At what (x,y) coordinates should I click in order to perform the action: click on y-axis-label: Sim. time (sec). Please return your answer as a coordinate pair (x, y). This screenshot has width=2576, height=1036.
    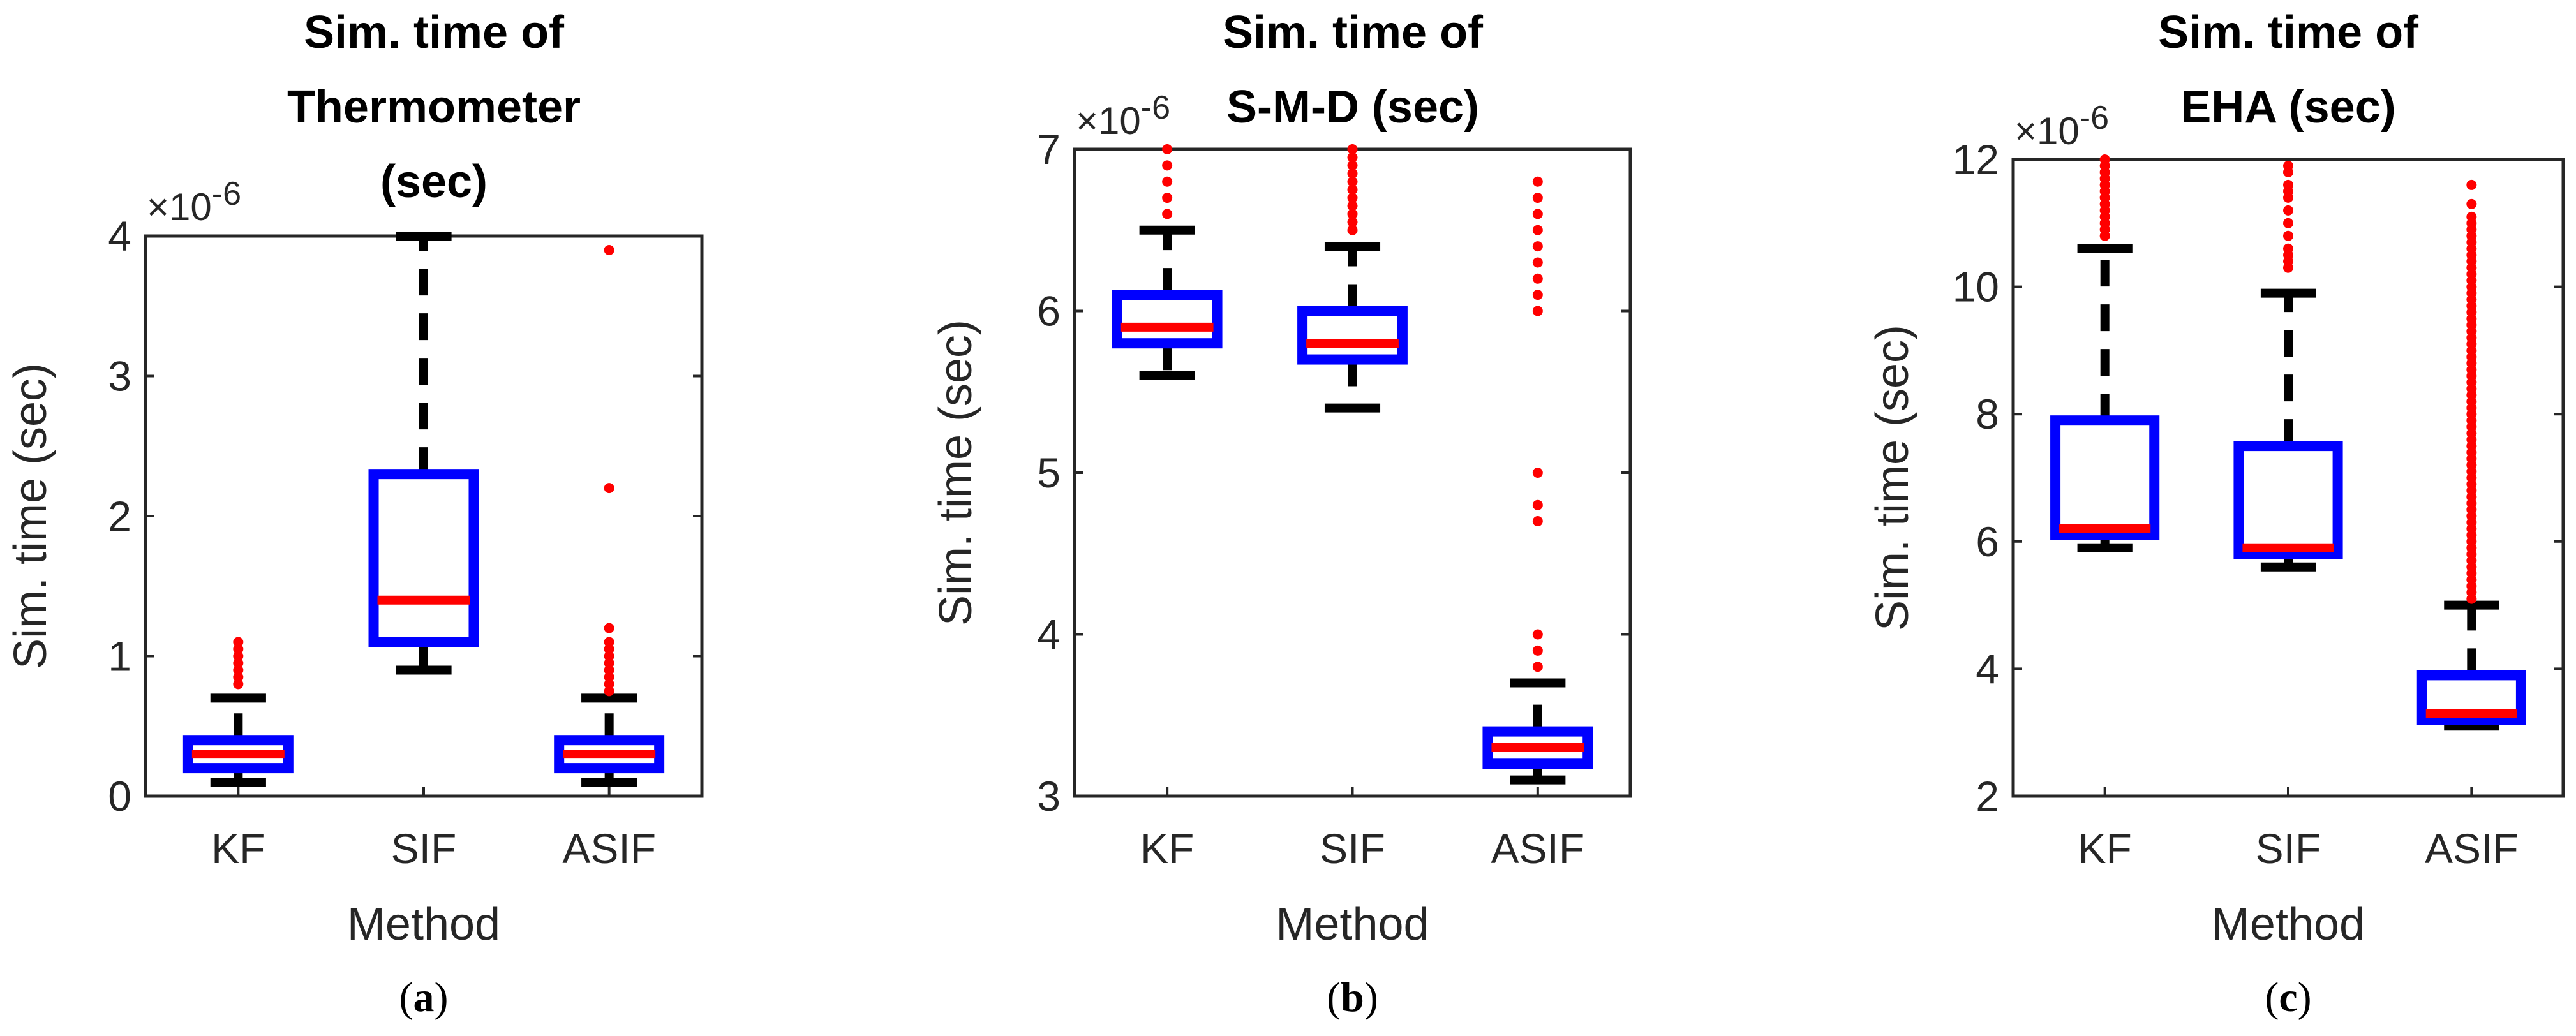
    Looking at the image, I should click on (30, 516).